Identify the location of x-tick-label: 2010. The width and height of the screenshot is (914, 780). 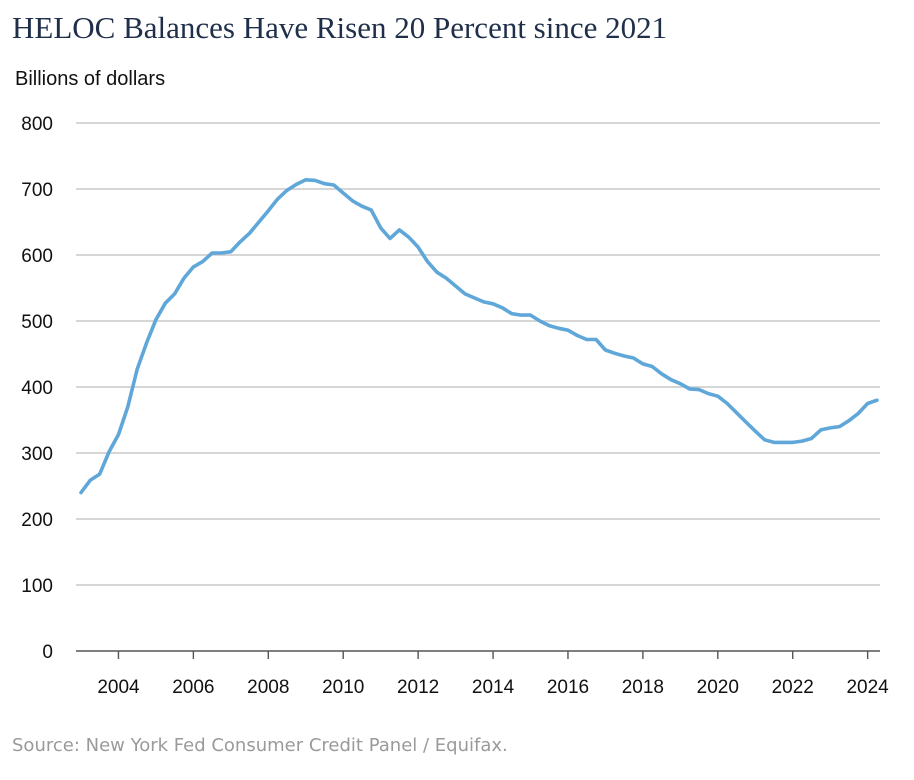
(343, 687).